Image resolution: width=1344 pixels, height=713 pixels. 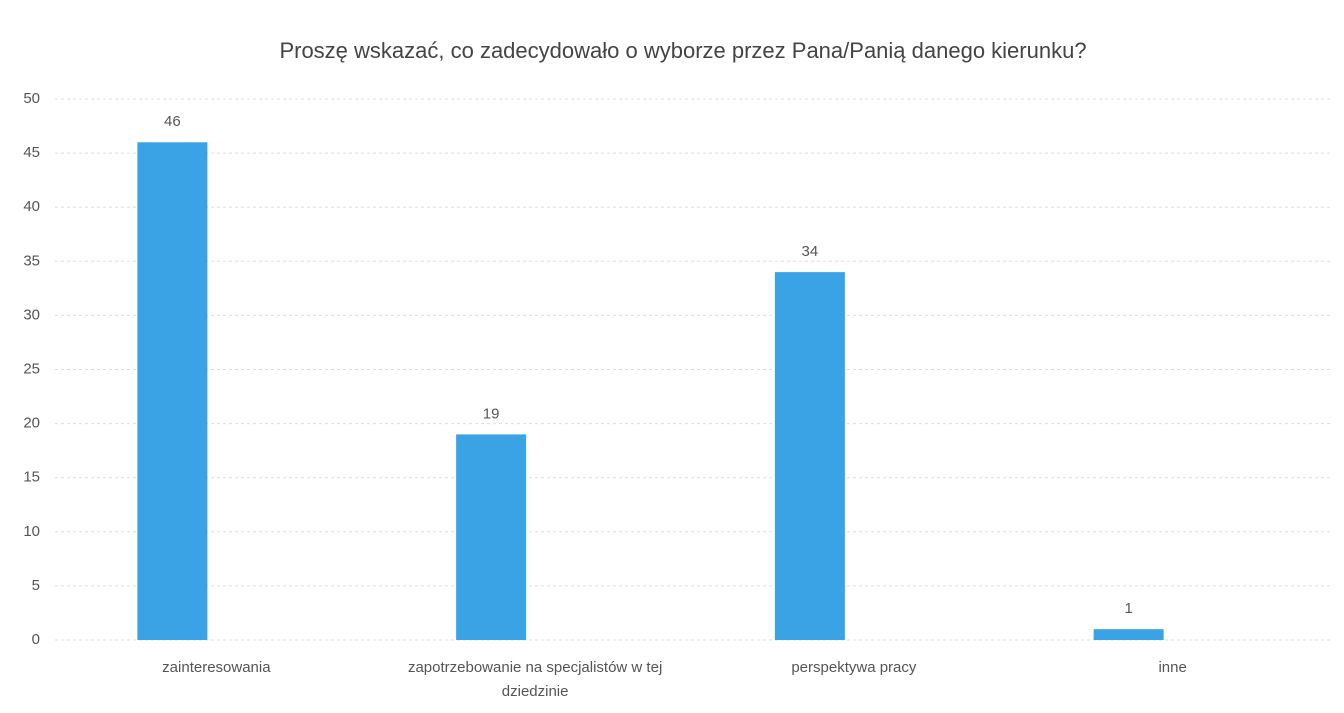 What do you see at coordinates (31, 423) in the screenshot?
I see `y-tick-label: 20` at bounding box center [31, 423].